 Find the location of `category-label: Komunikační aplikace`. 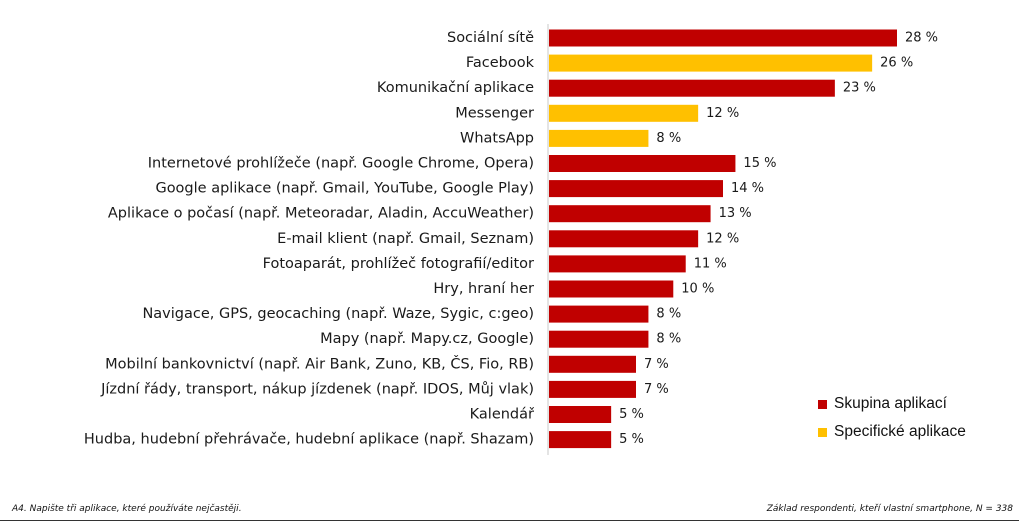

category-label: Komunikační aplikace is located at coordinates (455, 88).